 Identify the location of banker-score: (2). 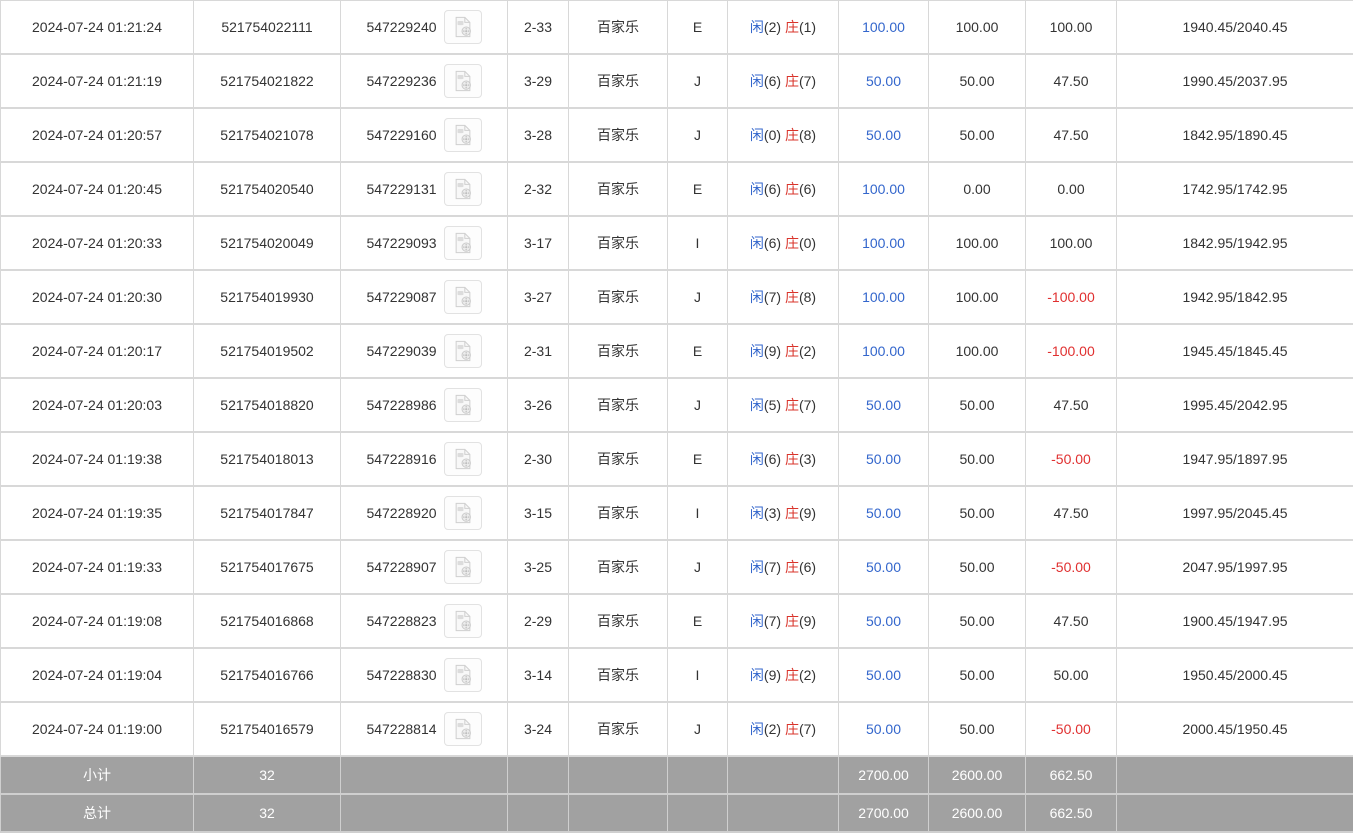
(807, 675).